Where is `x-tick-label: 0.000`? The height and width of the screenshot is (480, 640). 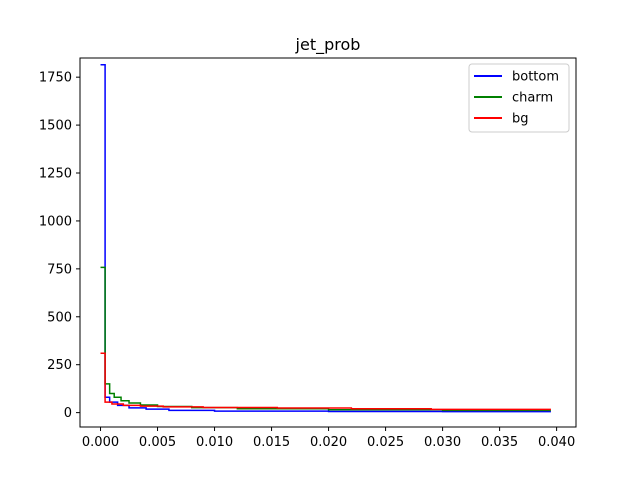 x-tick-label: 0.000 is located at coordinates (100, 442).